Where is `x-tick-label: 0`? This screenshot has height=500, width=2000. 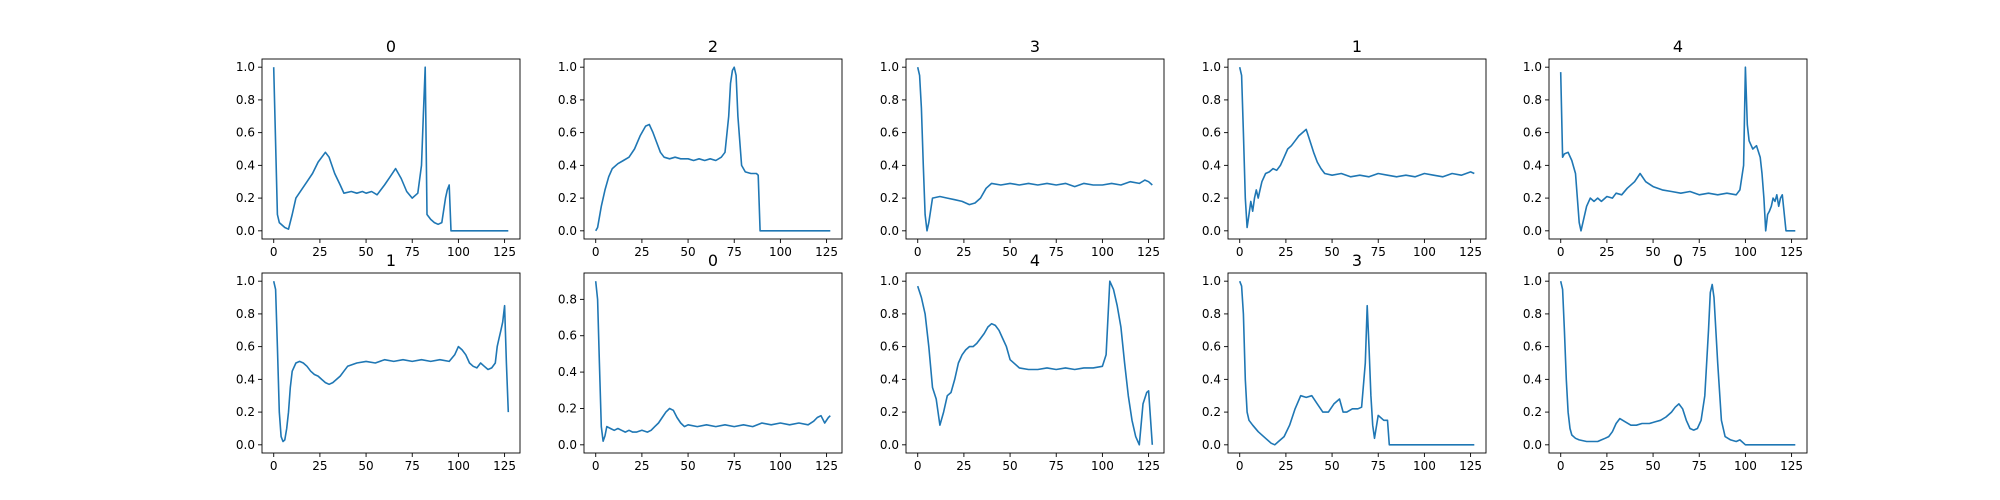 x-tick-label: 0 is located at coordinates (918, 252).